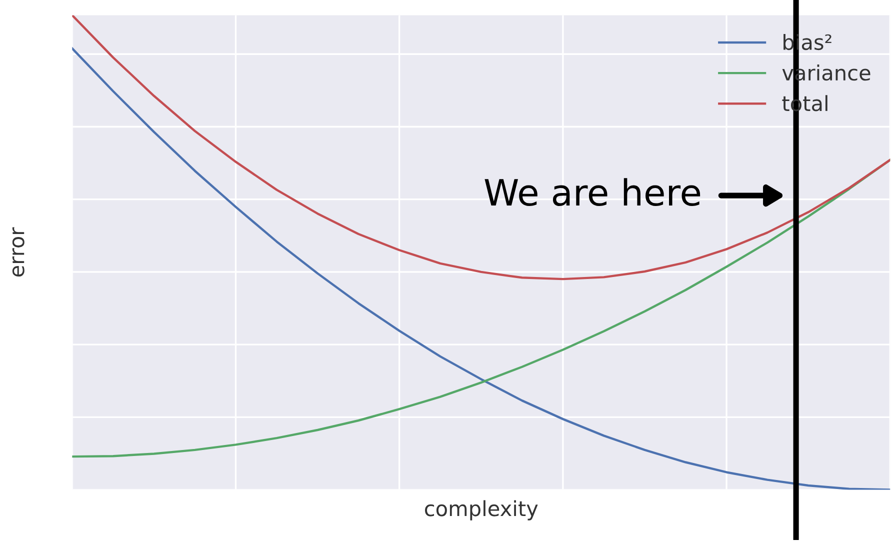 The height and width of the screenshot is (543, 891). What do you see at coordinates (481, 510) in the screenshot?
I see `x-axis-title: complexity` at bounding box center [481, 510].